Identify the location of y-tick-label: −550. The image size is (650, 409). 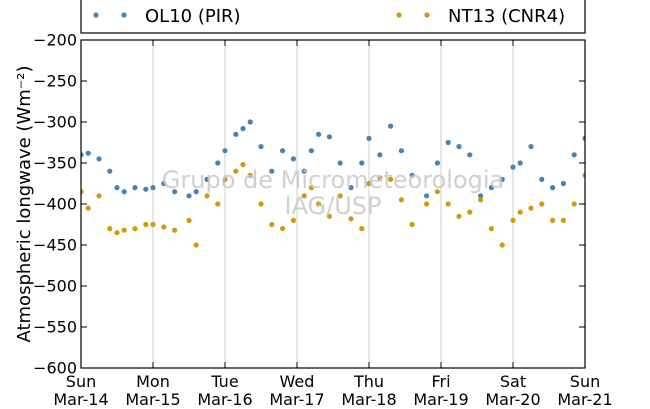
(55, 327).